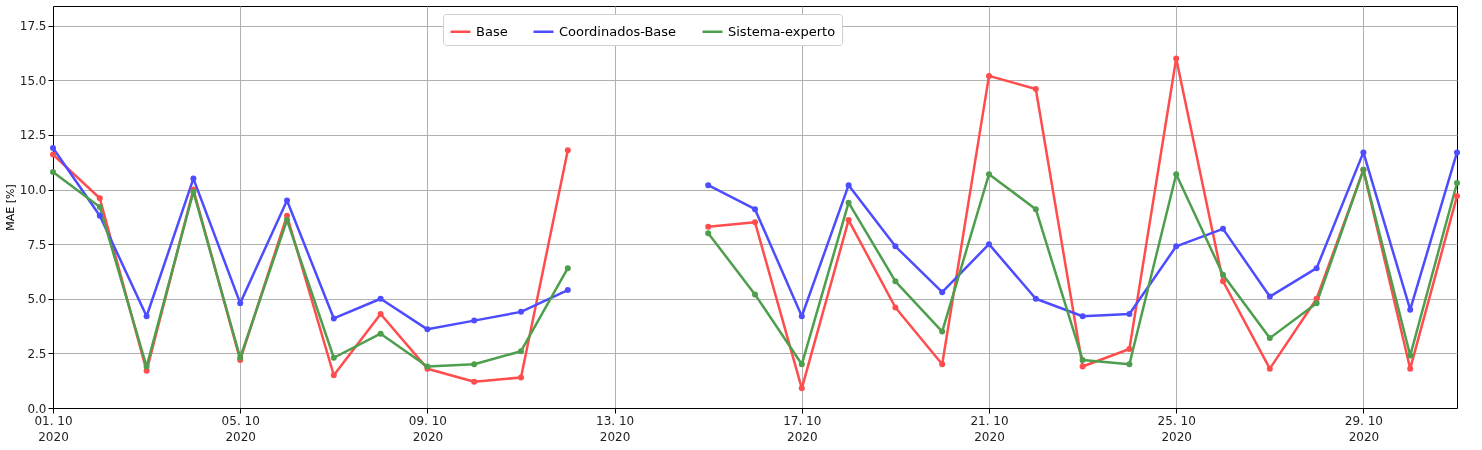 The height and width of the screenshot is (450, 1482). Describe the element at coordinates (33, 190) in the screenshot. I see `y-tick-label: 10.0` at that location.